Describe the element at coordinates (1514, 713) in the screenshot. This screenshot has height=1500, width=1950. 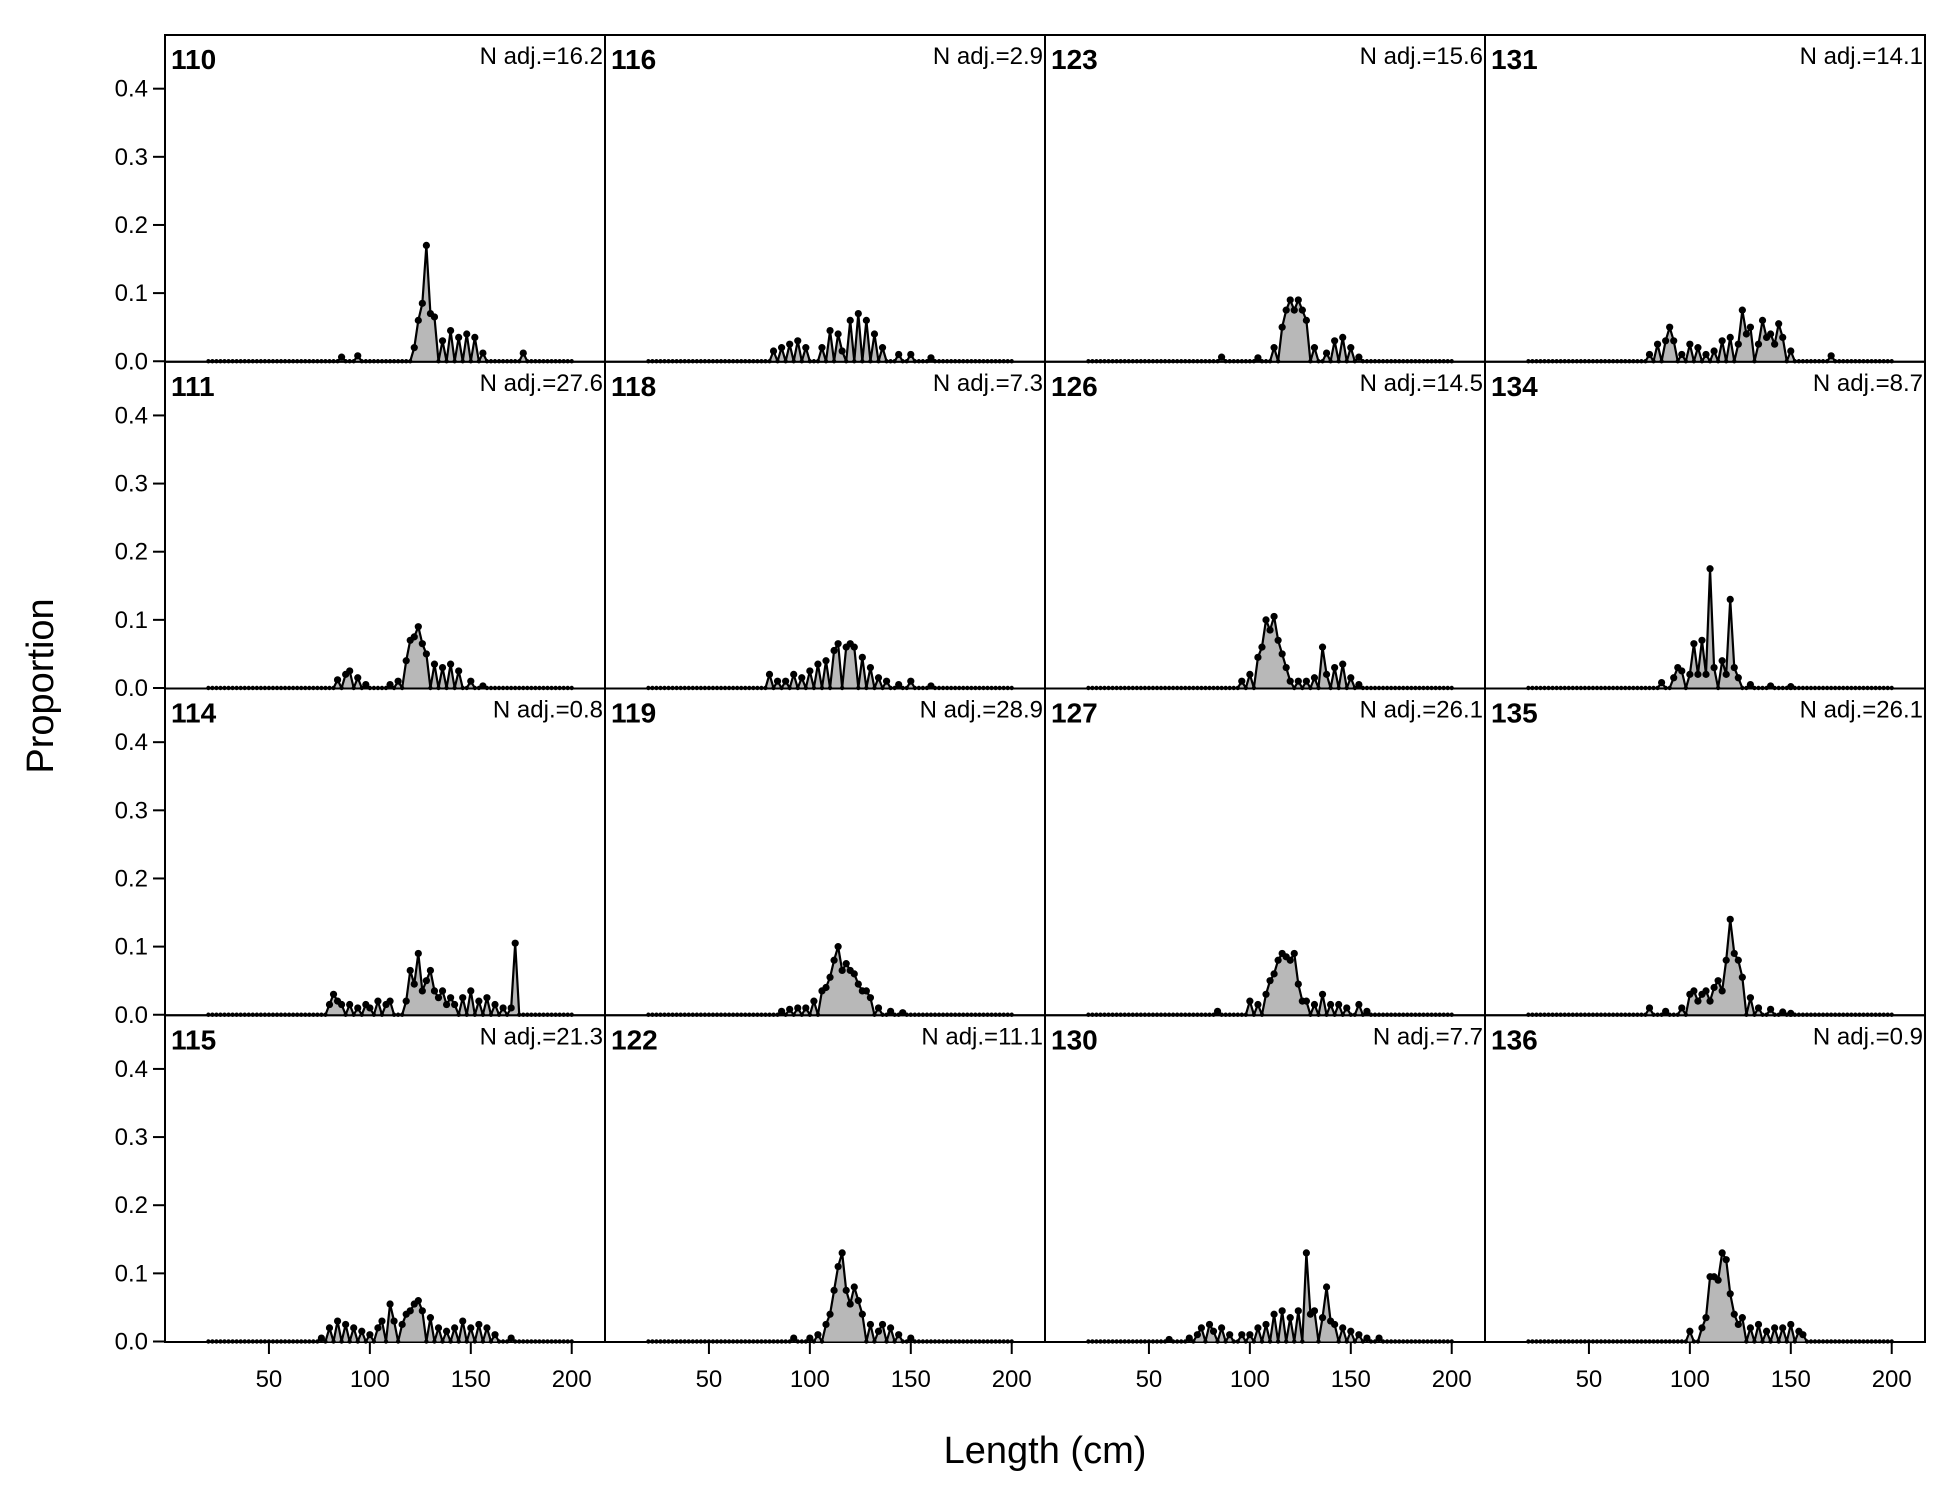
I see `panel-id-label: 135` at that location.